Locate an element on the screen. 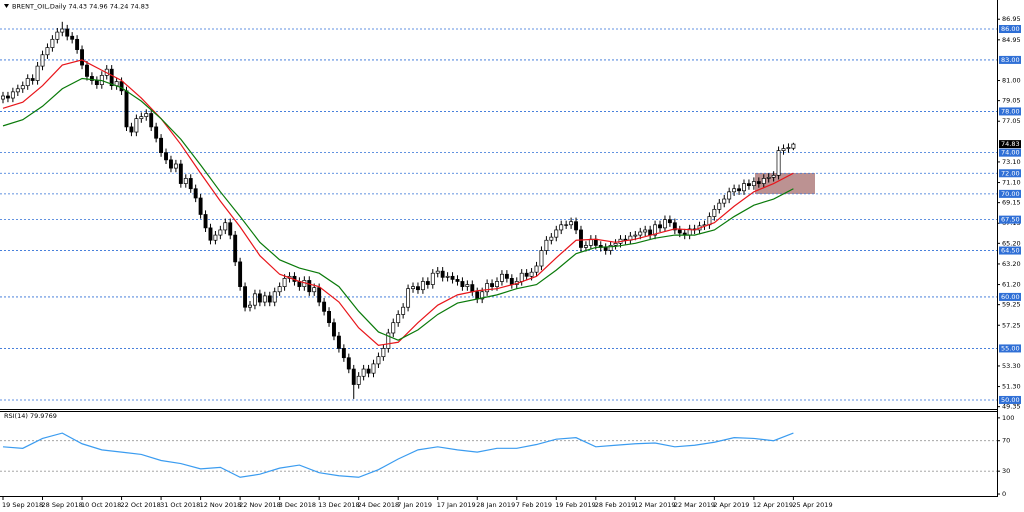  y-tick-label: 69.15 is located at coordinates (1011, 203).